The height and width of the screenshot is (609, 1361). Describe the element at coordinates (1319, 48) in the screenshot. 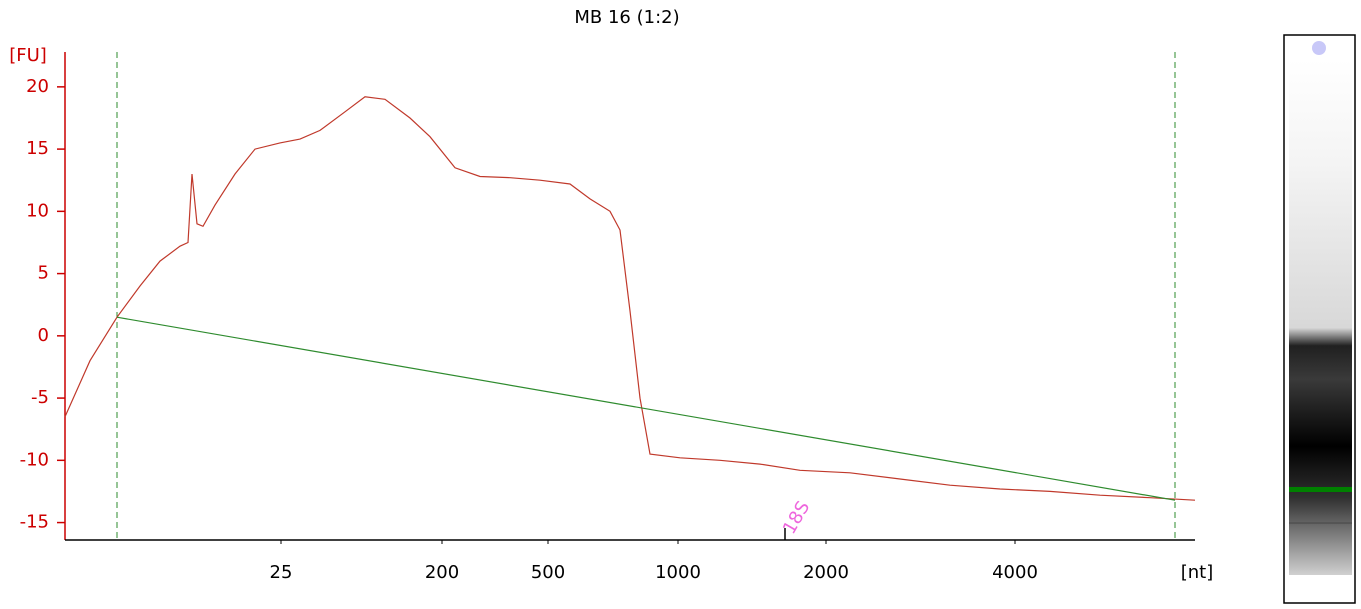

I see `gel-well` at that location.